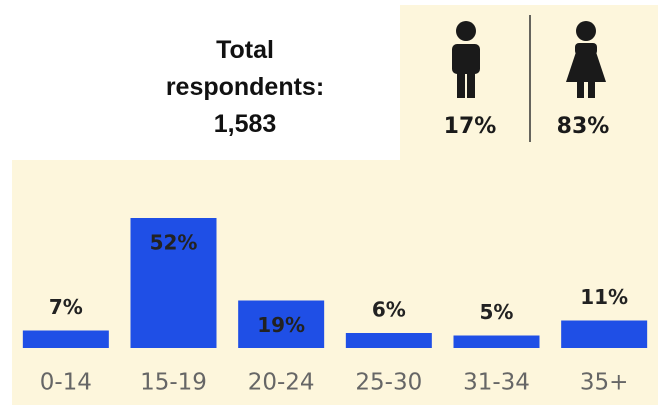  Describe the element at coordinates (497, 312) in the screenshot. I see `value-label: 5%` at that location.